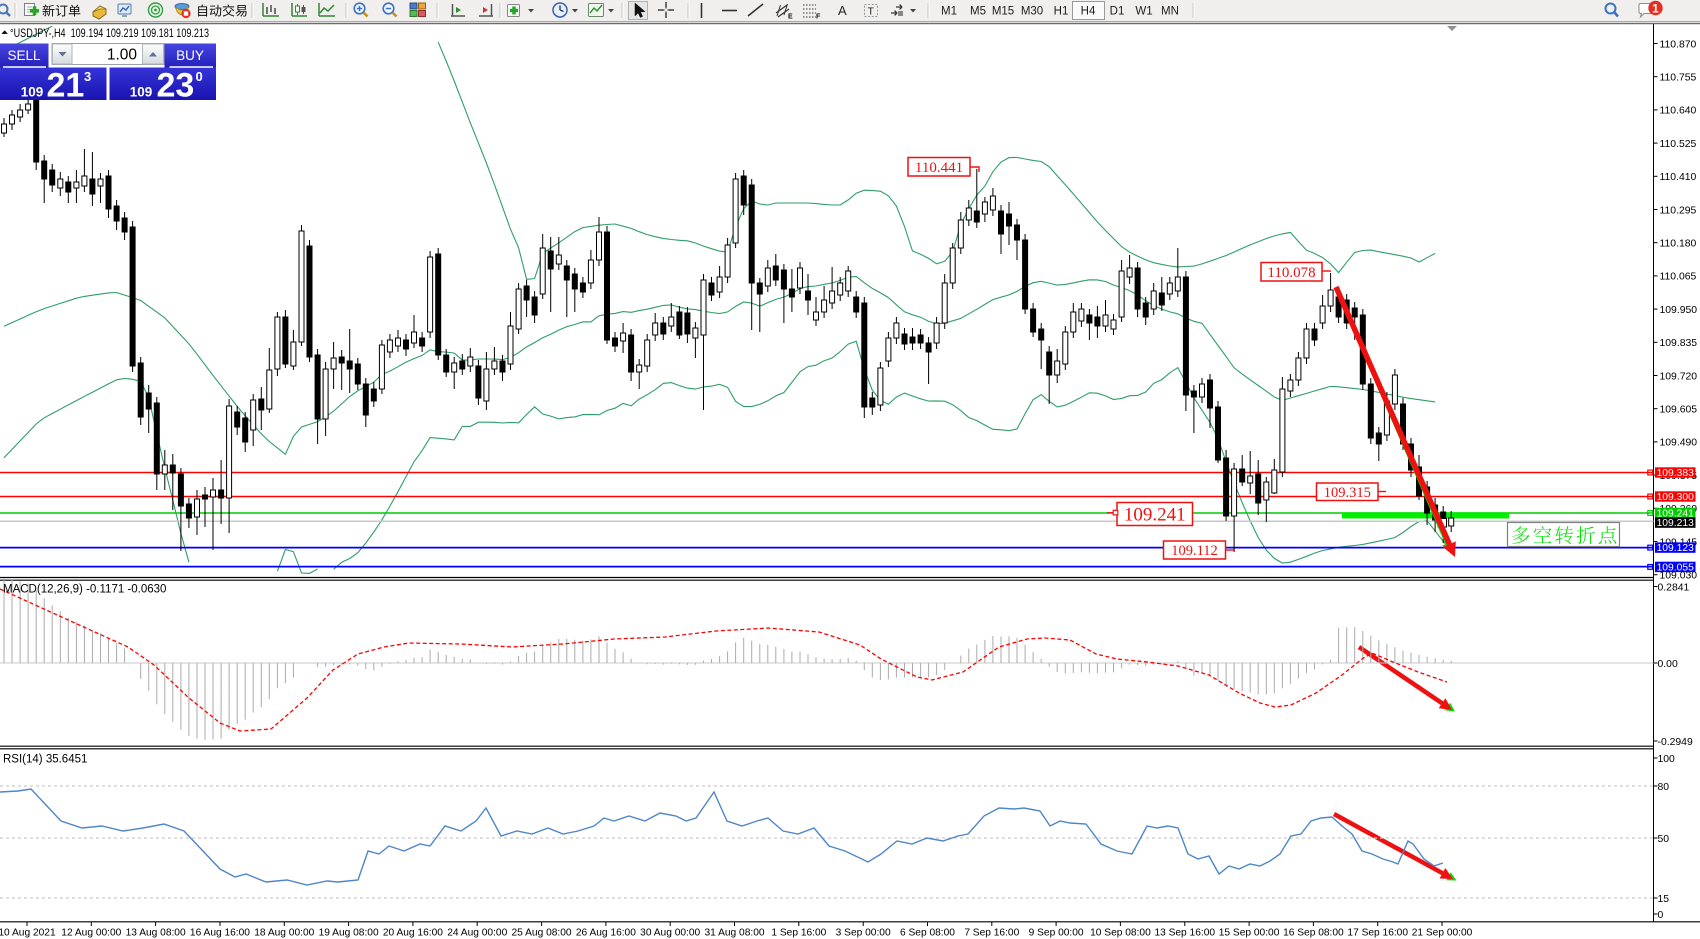 The width and height of the screenshot is (1700, 939). What do you see at coordinates (28, 932) in the screenshot?
I see `svg-text: 10 Aug 2021` at bounding box center [28, 932].